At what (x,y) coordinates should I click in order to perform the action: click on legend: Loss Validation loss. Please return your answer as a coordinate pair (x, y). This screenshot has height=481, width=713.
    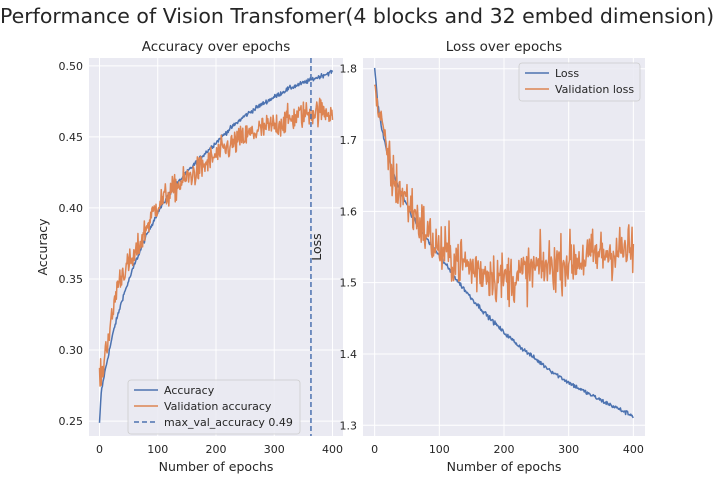
    Looking at the image, I should click on (579, 82).